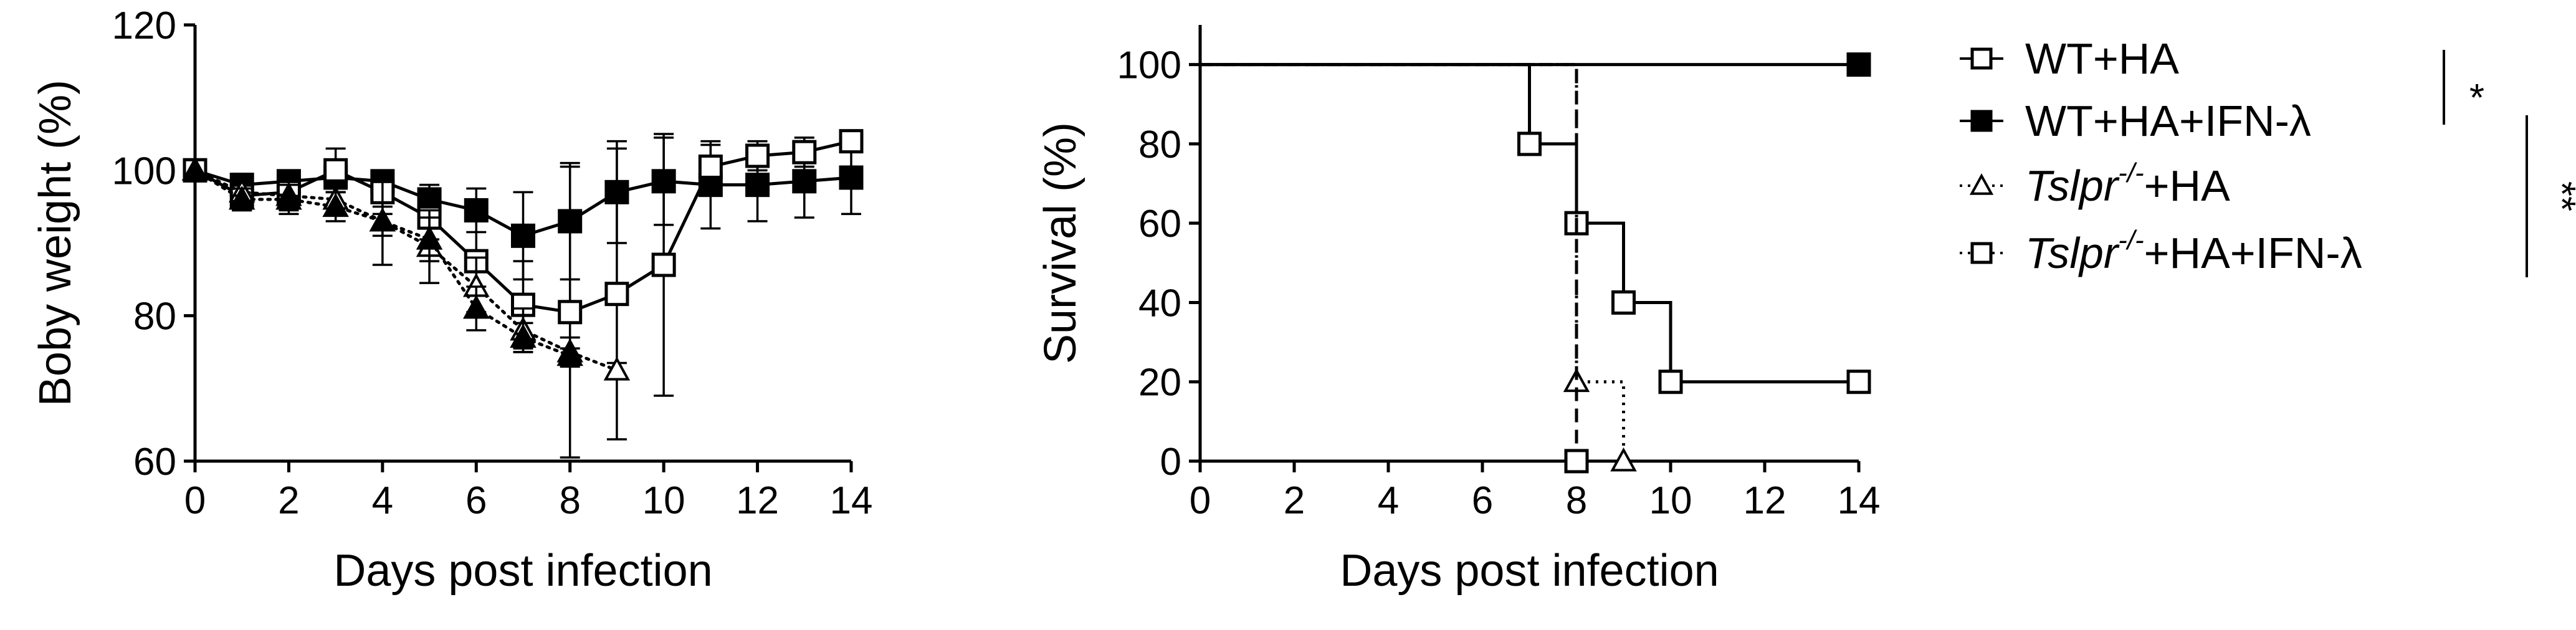 The height and width of the screenshot is (630, 2576). What do you see at coordinates (144, 25) in the screenshot?
I see `y-tick-label: 120` at bounding box center [144, 25].